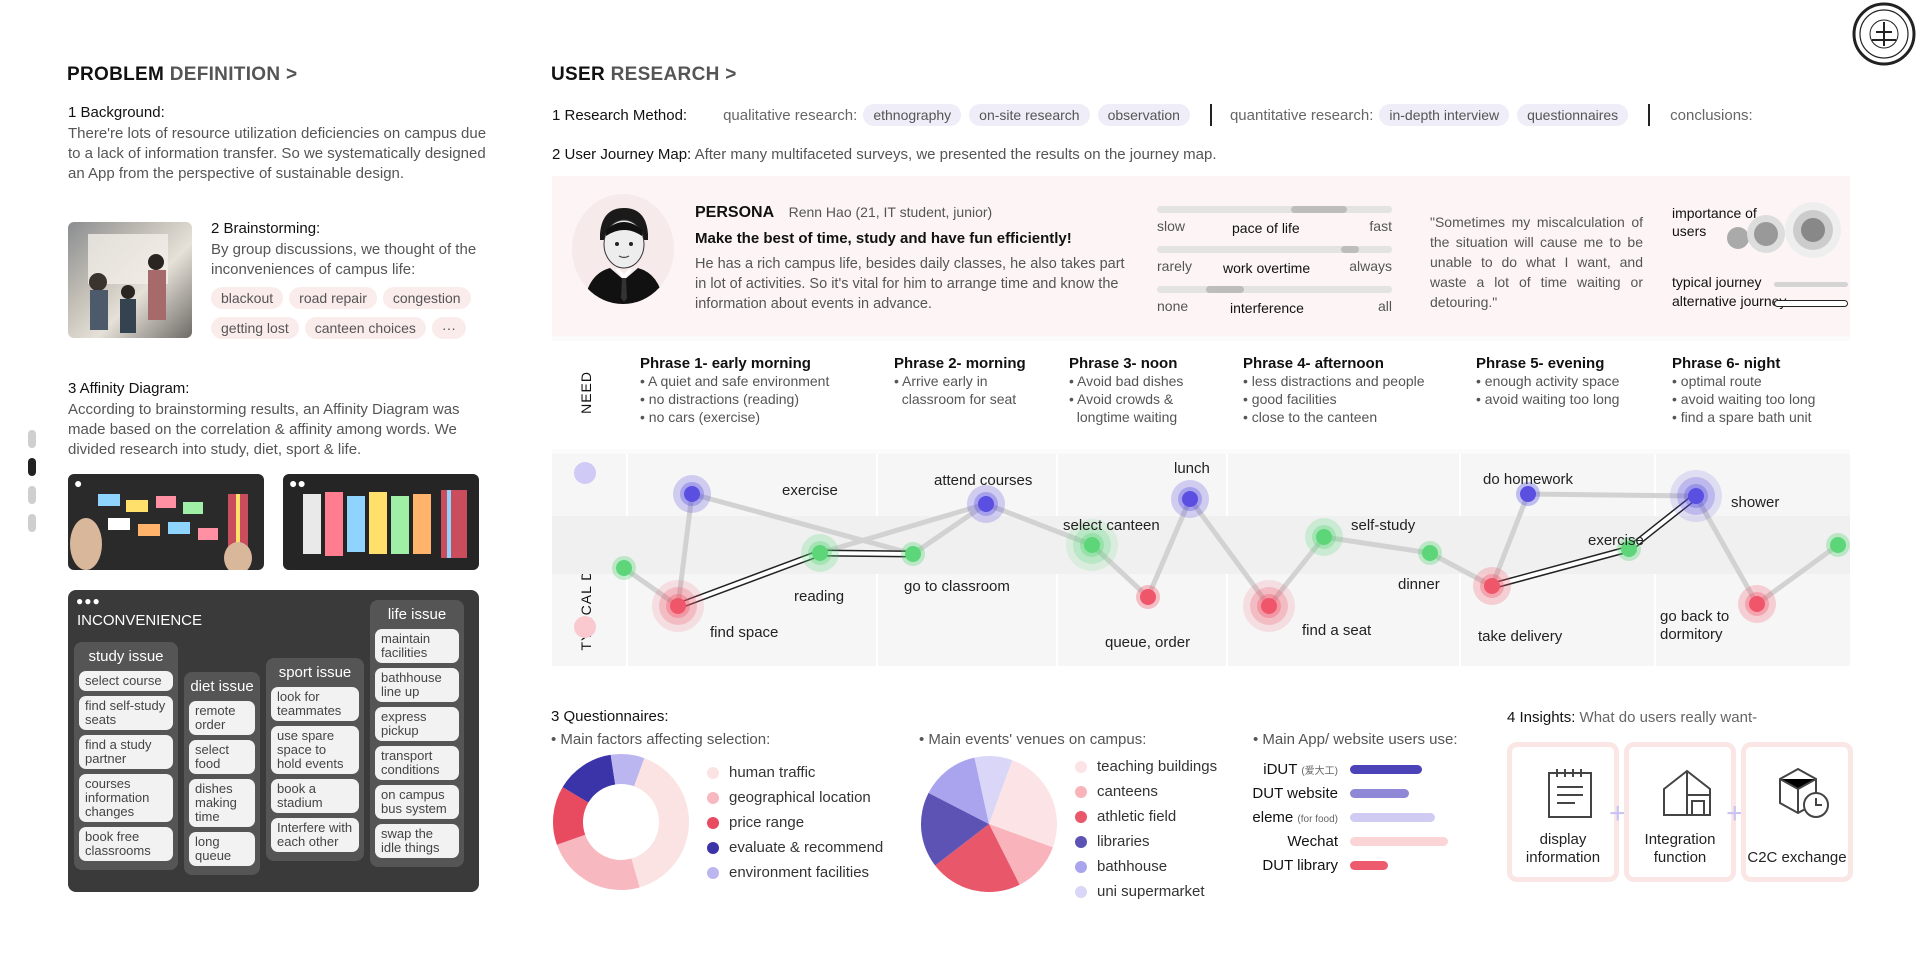 This screenshot has height=960, width=1920. I want to click on legend-item: environment facilities, so click(795, 872).